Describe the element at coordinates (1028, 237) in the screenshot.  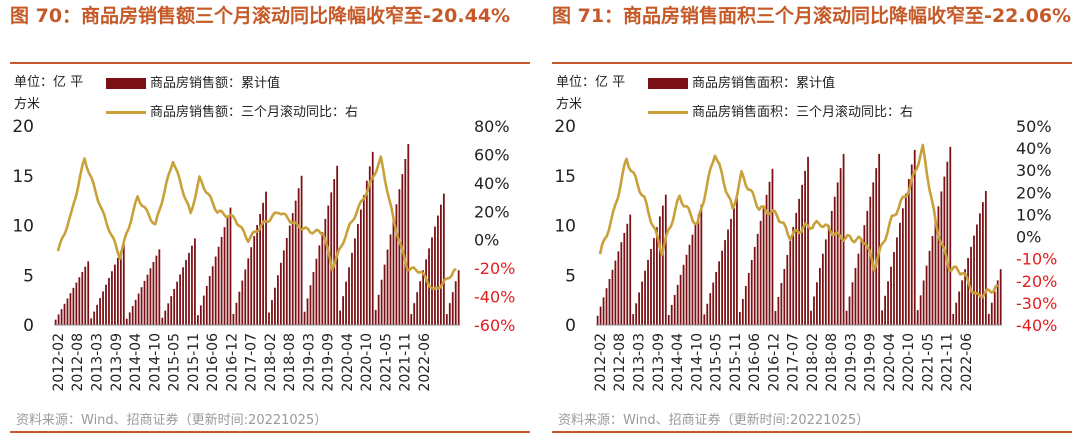
I see `right-axis-tick: 0%` at that location.